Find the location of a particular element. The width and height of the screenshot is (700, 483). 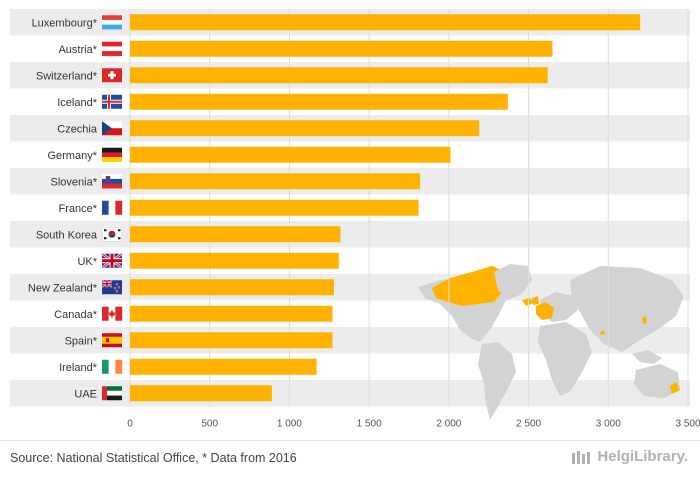

bar-slovenia is located at coordinates (275, 181).